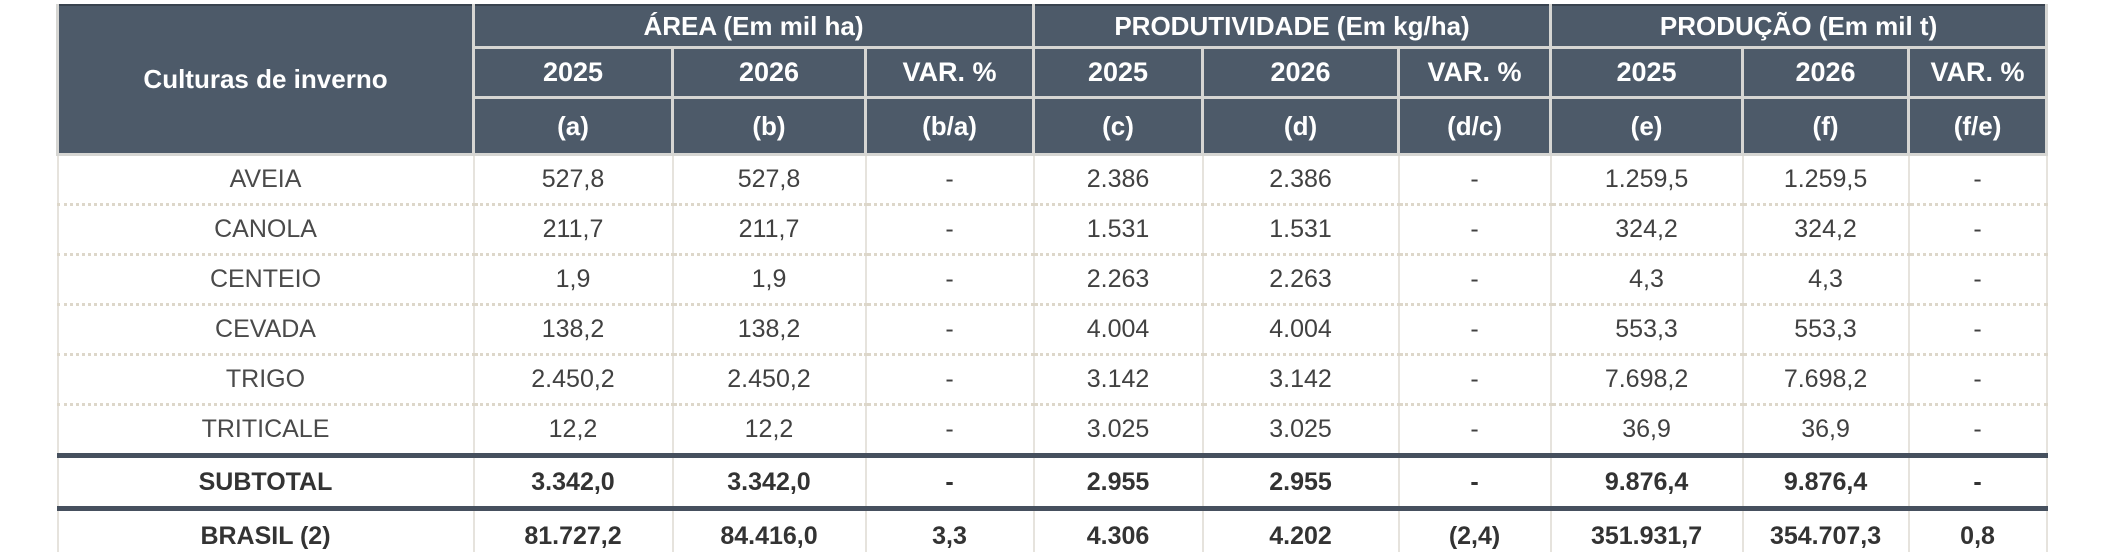 The height and width of the screenshot is (552, 2116). Describe the element at coordinates (265, 229) in the screenshot. I see `row-label: CANOLA` at that location.